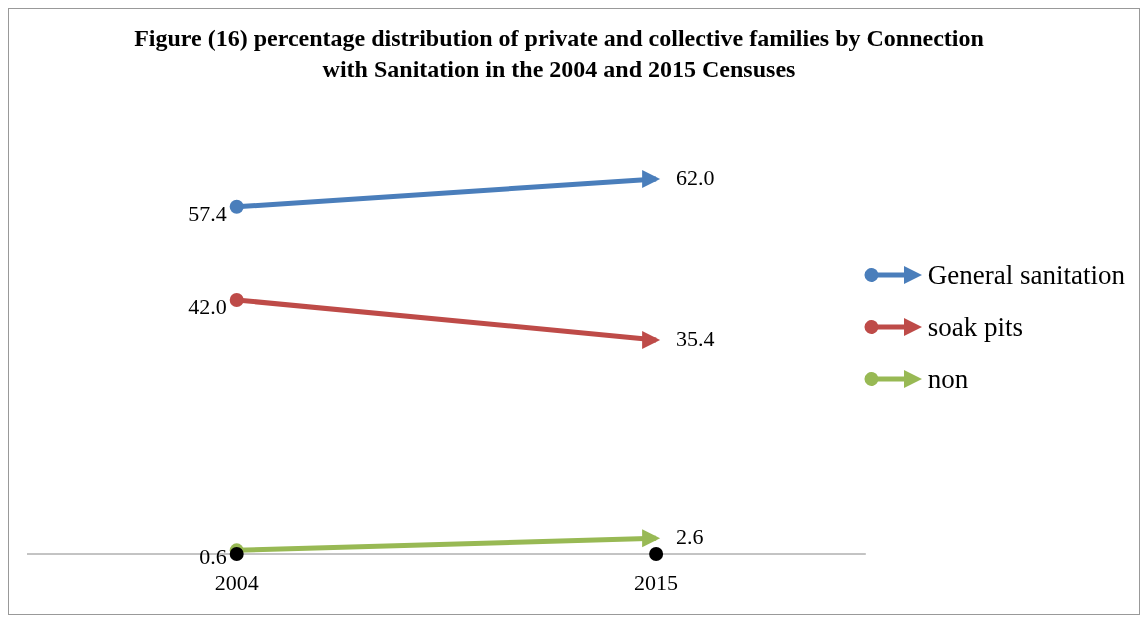 Image resolution: width=1148 pixels, height=623 pixels. Describe the element at coordinates (207, 306) in the screenshot. I see `data-label: 42.0` at that location.